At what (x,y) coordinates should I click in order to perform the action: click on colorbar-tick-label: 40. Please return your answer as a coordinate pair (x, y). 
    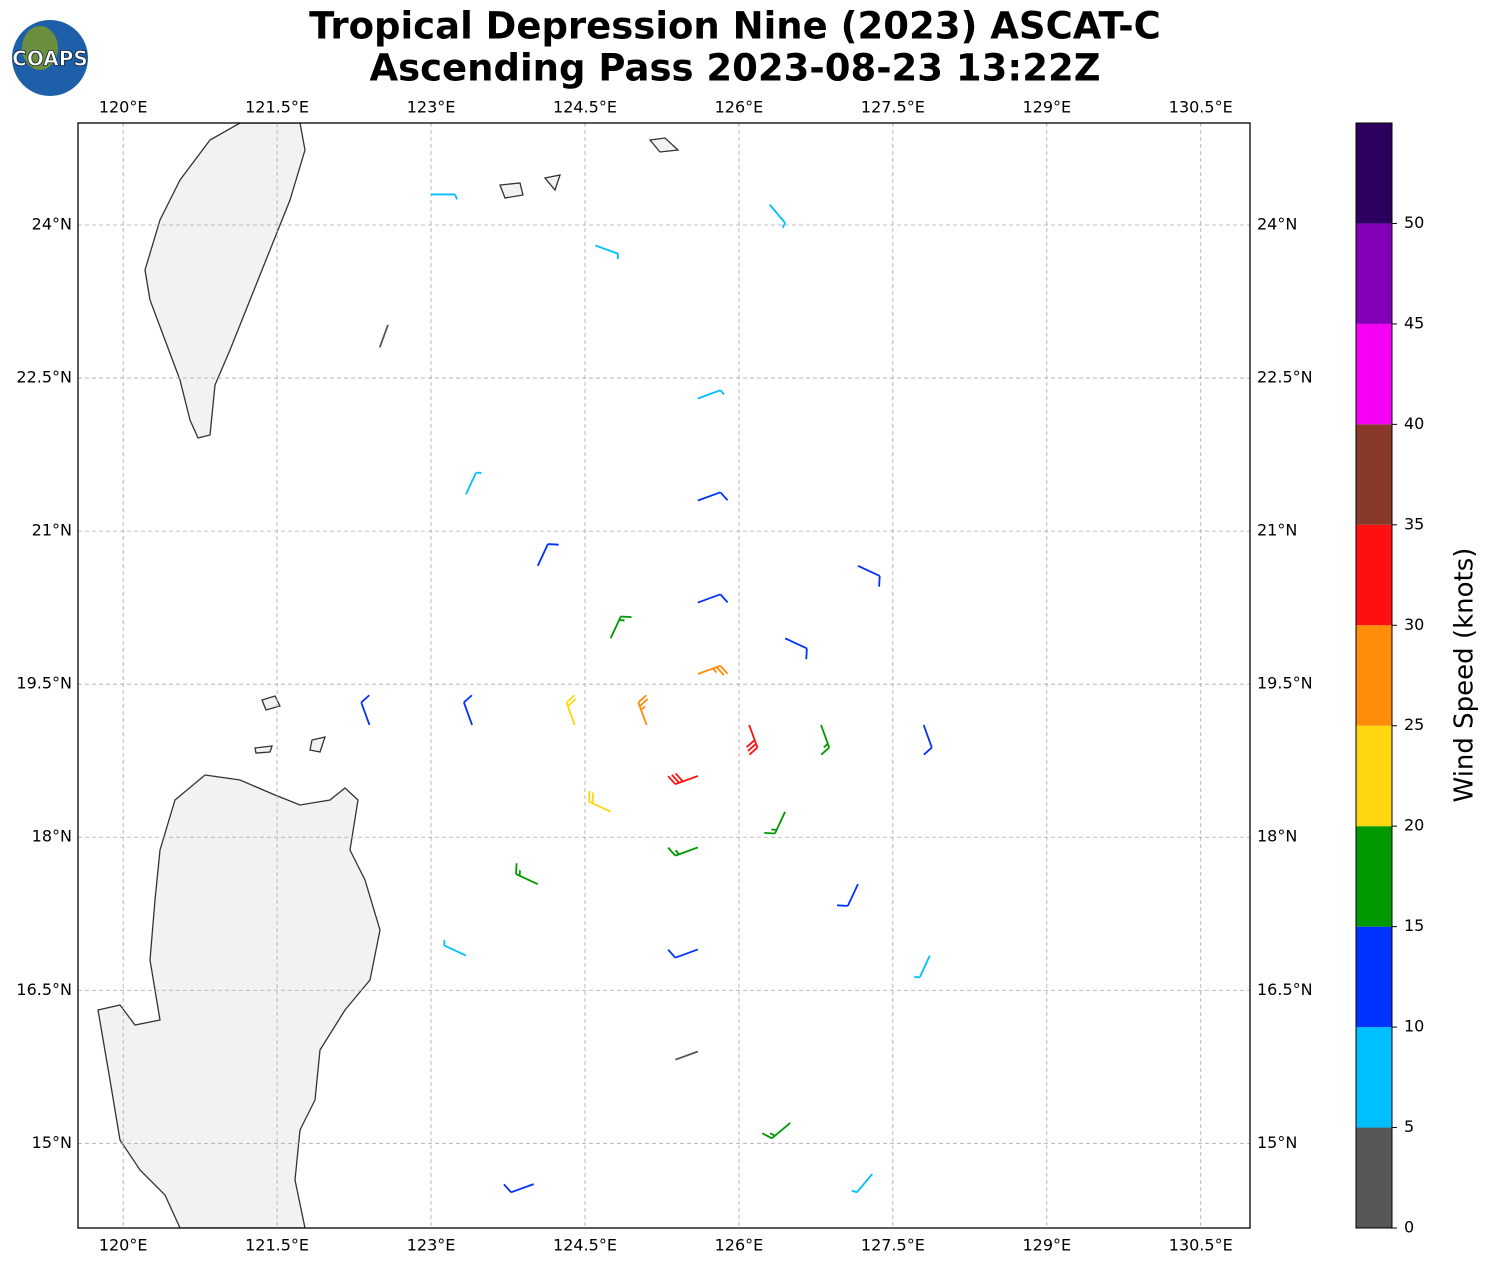
    Looking at the image, I should click on (1414, 423).